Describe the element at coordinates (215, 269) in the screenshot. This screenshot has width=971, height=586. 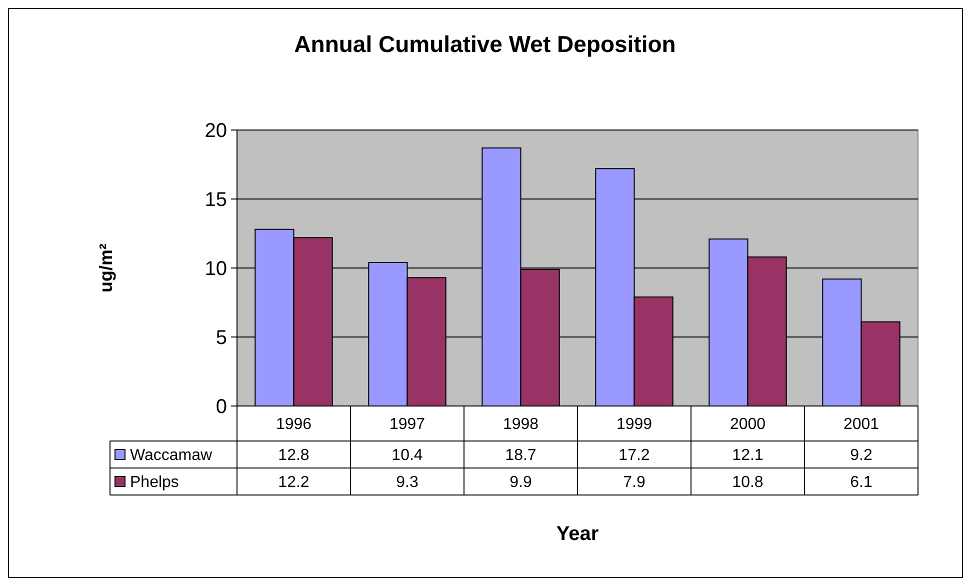
I see `y-tick-label: 10` at that location.